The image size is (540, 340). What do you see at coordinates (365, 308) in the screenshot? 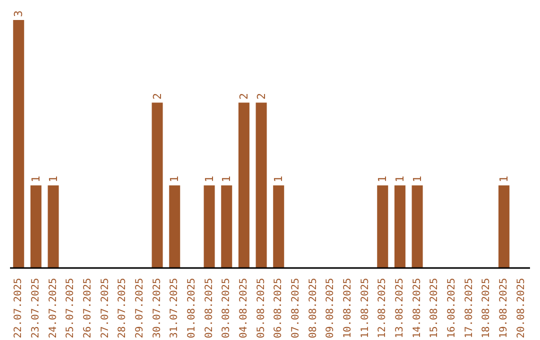
I see `x-tick-label: 11.08.2025` at bounding box center [365, 308].